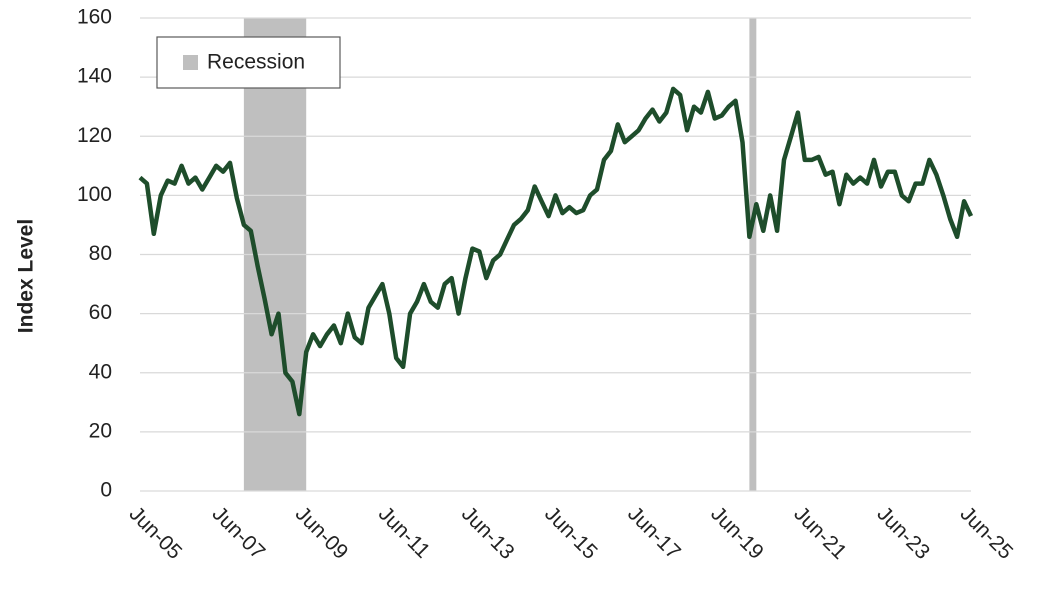  I want to click on y-tick-label: 0, so click(106, 490).